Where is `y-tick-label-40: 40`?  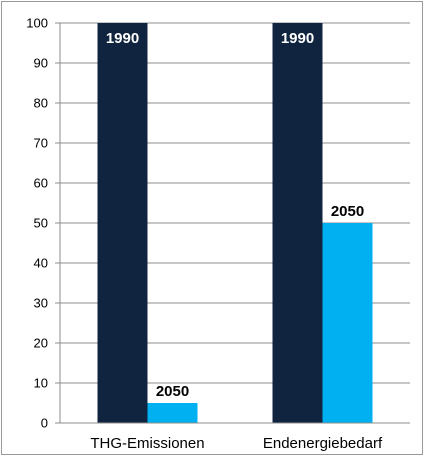
y-tick-label-40: 40 is located at coordinates (41, 263).